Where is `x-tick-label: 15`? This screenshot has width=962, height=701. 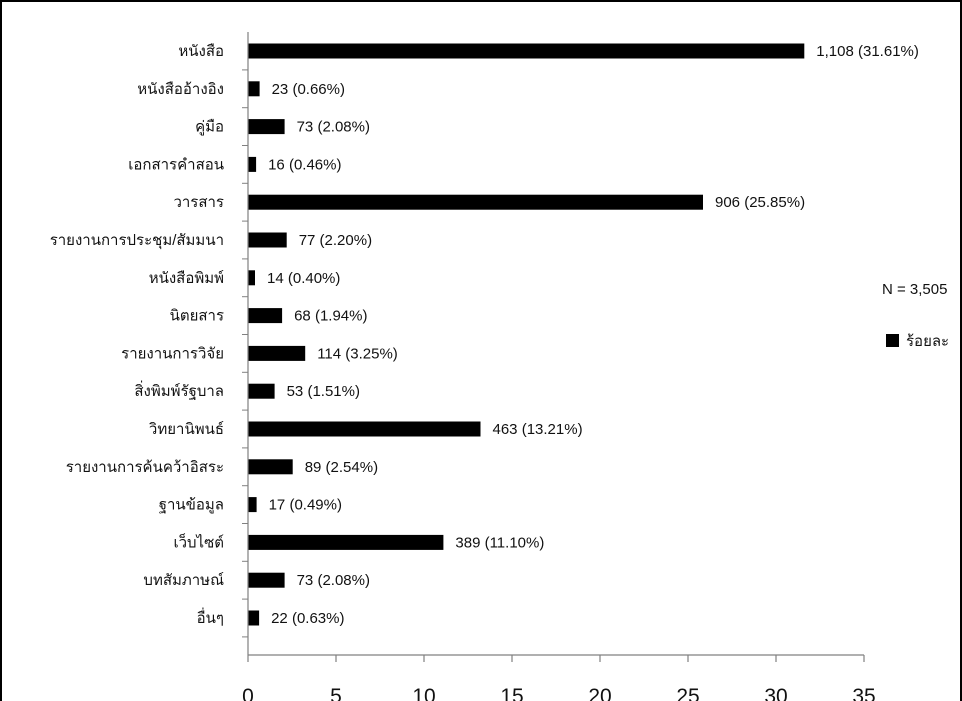
x-tick-label: 15 is located at coordinates (511, 693).